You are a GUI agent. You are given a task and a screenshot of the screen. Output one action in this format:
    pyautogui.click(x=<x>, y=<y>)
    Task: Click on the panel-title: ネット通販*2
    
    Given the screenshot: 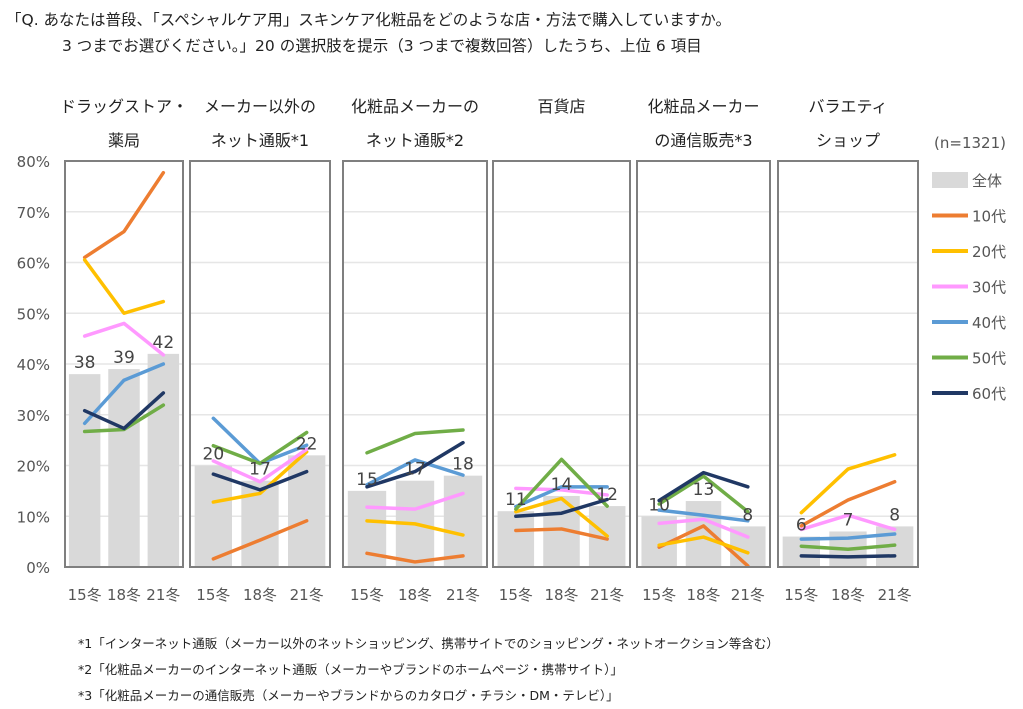 What is the action you would take?
    pyautogui.click(x=415, y=140)
    